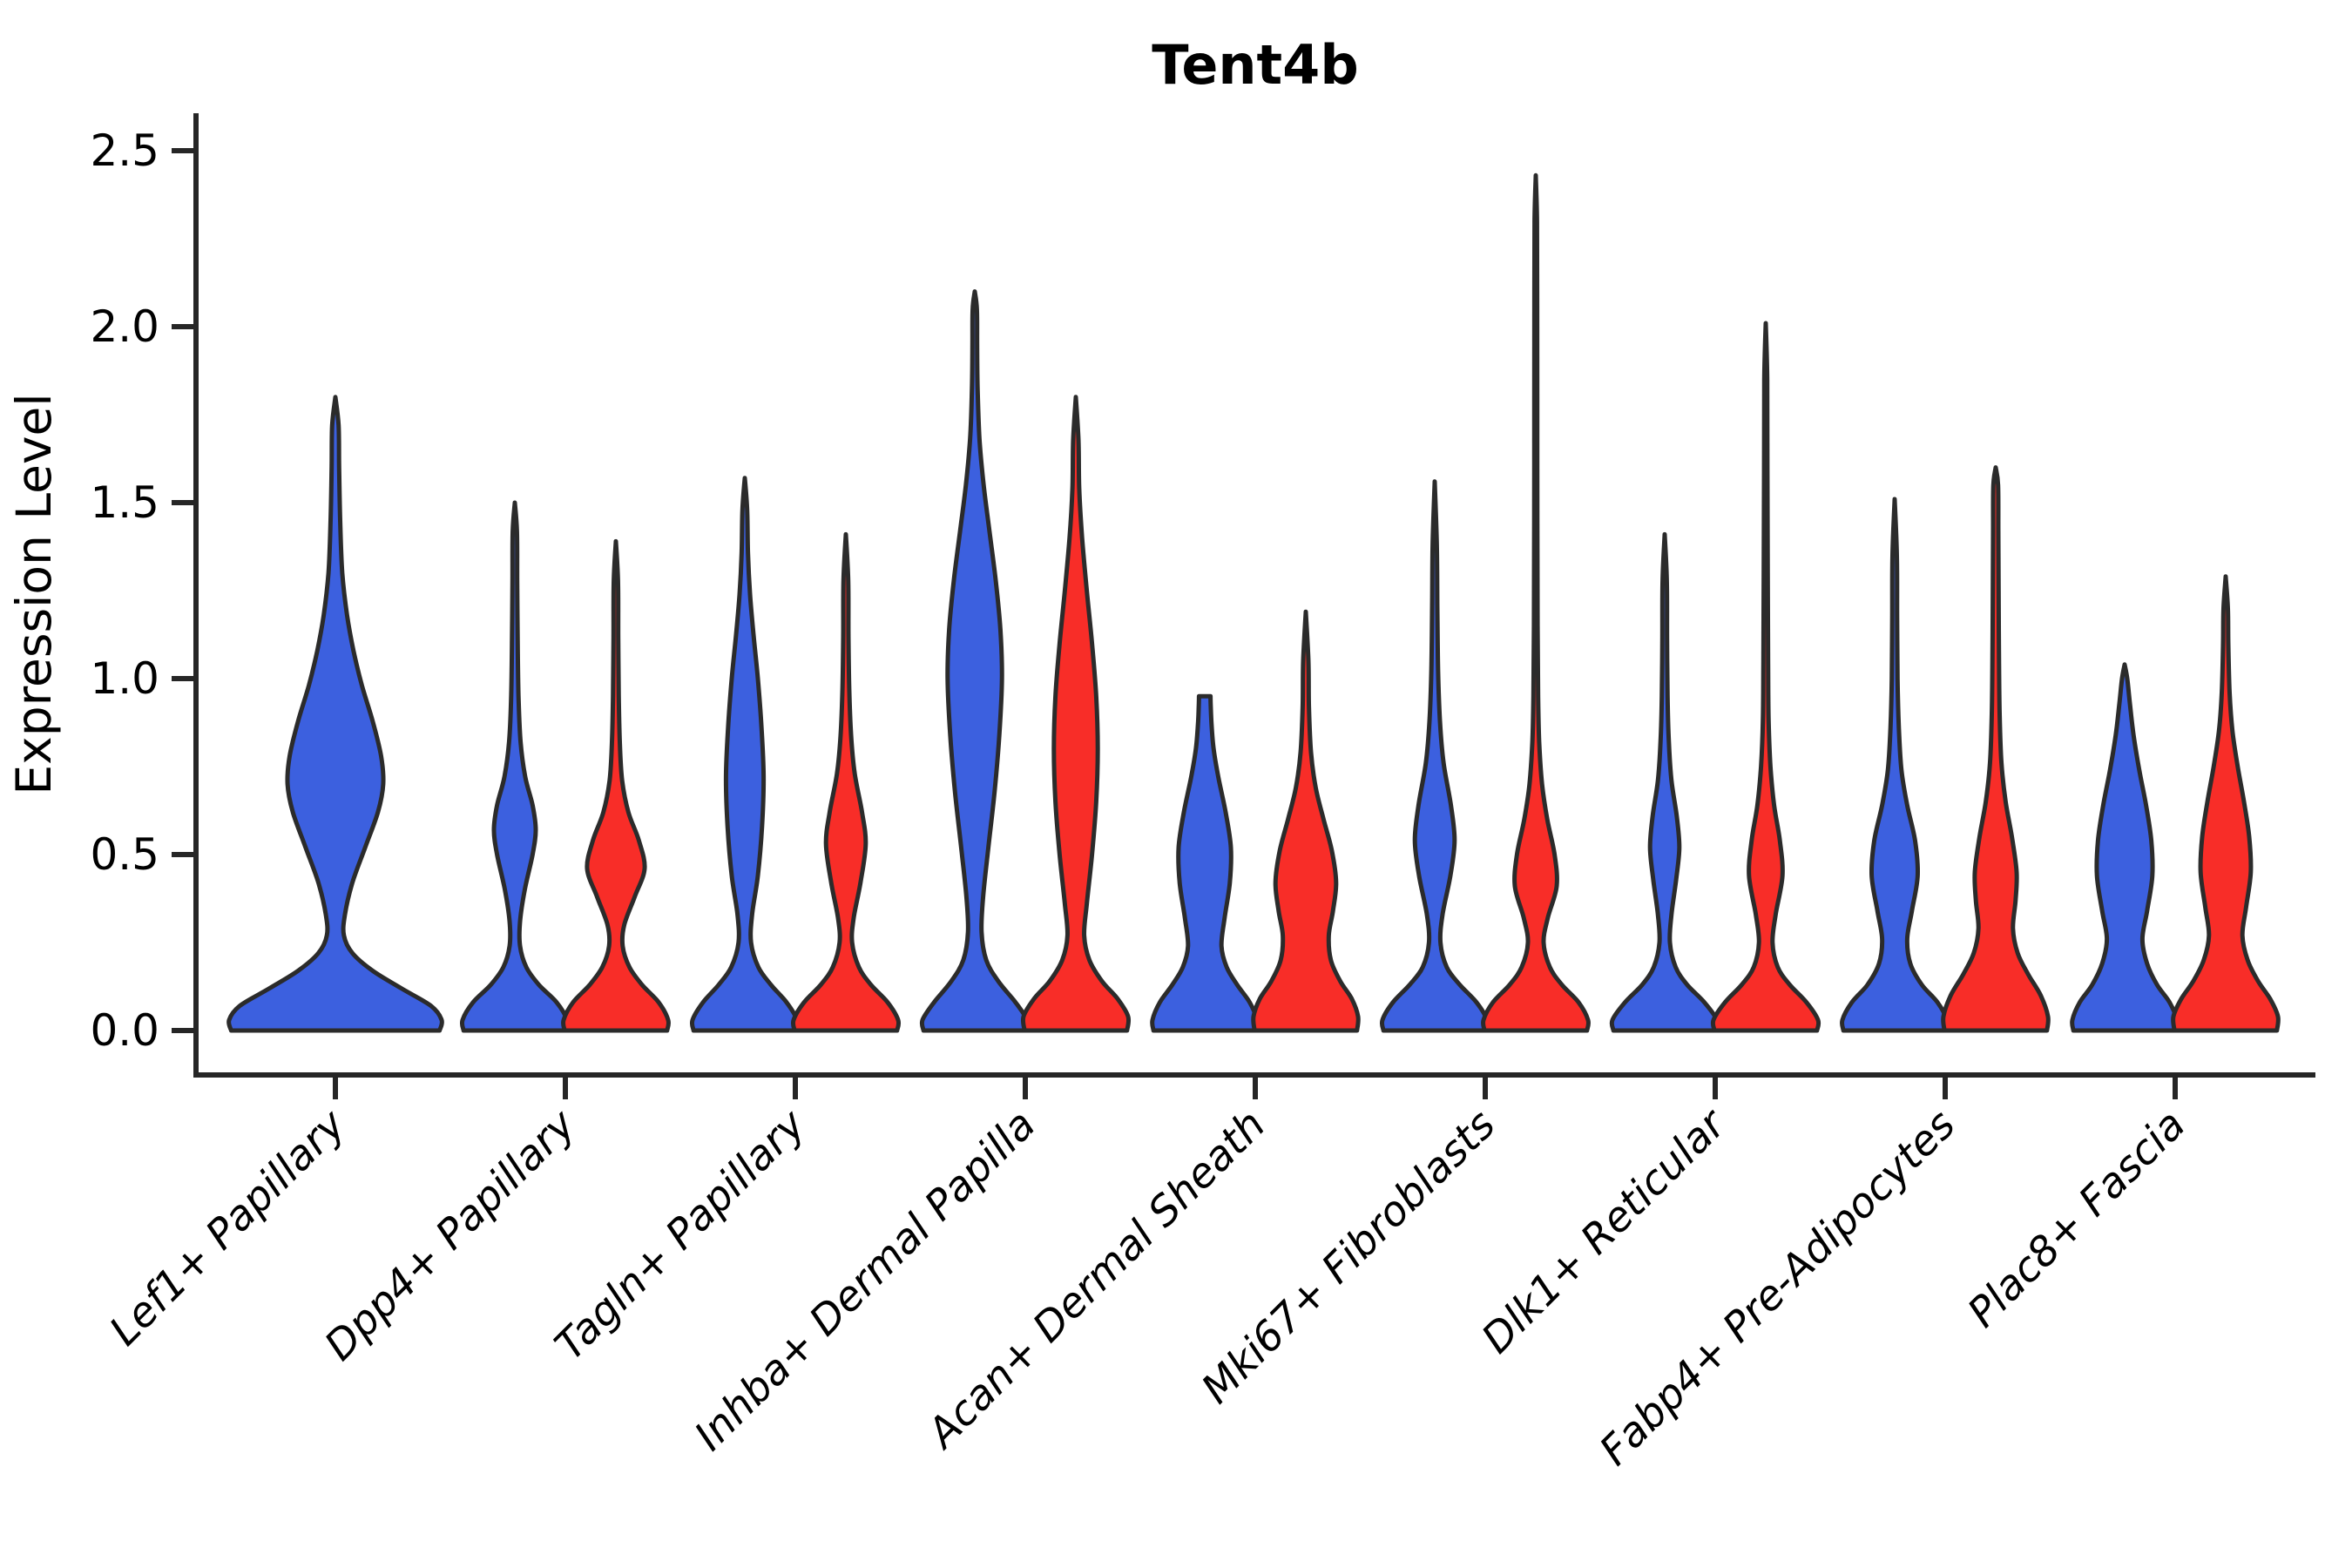 The width and height of the screenshot is (2352, 1568). I want to click on violin-dlk1-reticular-blue, so click(1664, 782).